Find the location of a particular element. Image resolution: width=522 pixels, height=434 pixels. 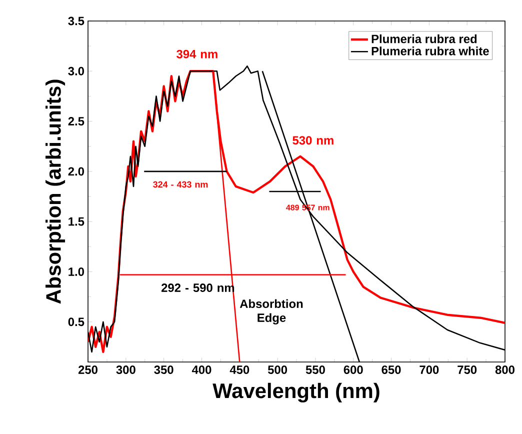

x-tick-label: 800 is located at coordinates (504, 370).